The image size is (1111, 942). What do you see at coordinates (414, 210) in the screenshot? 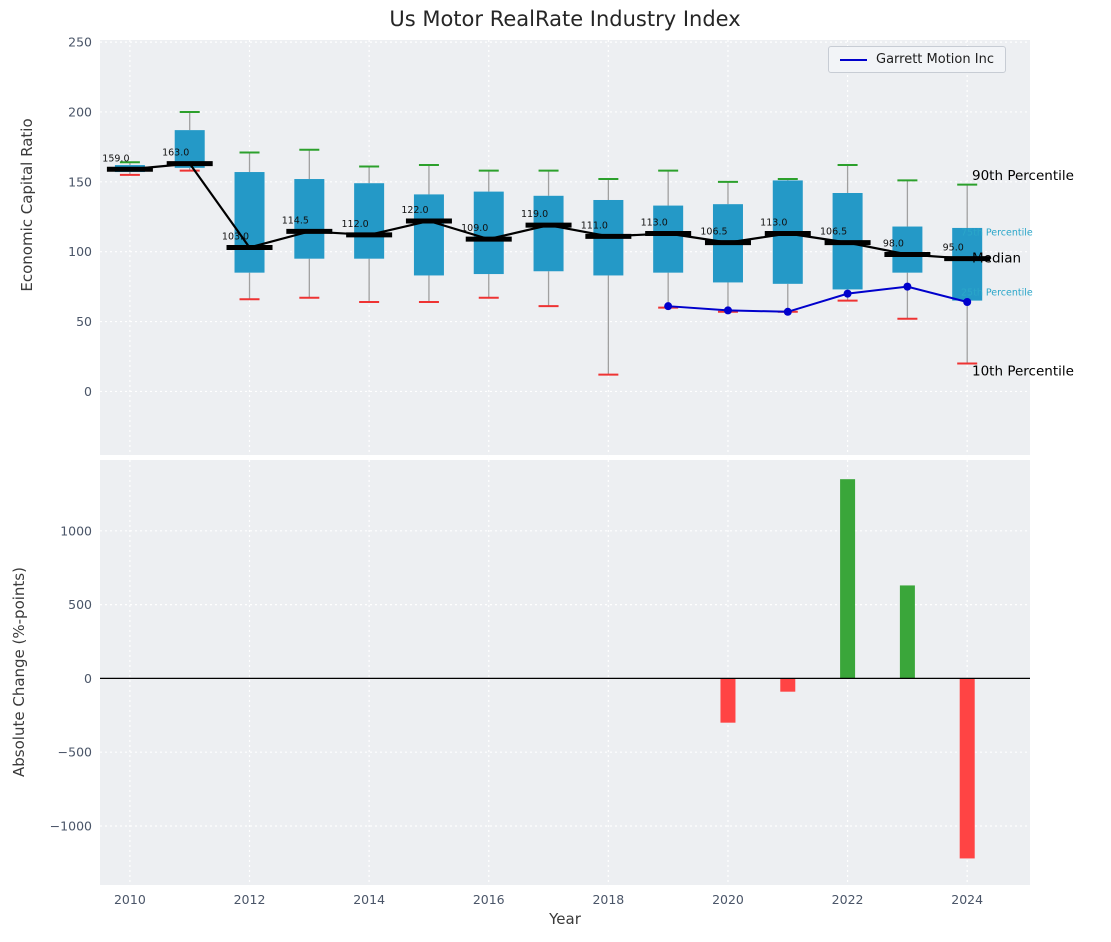
I see `svg-text: 122.0` at bounding box center [414, 210].